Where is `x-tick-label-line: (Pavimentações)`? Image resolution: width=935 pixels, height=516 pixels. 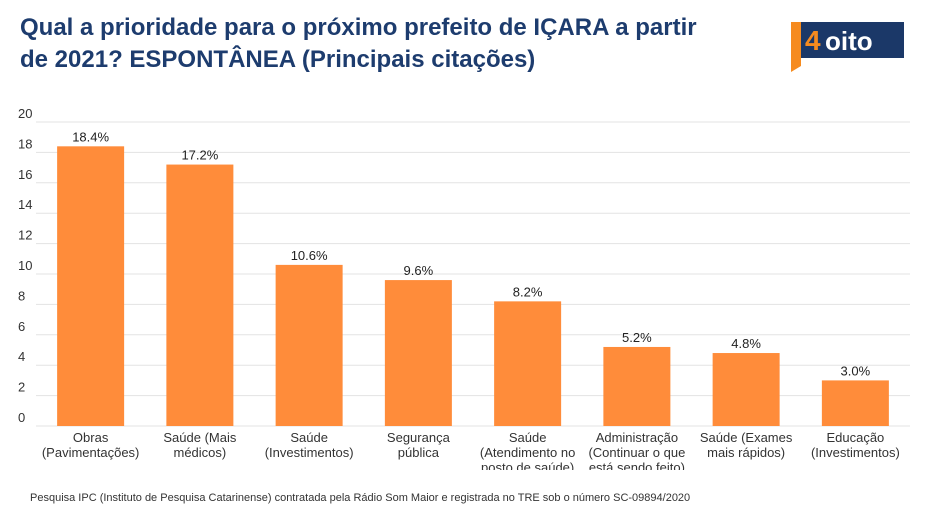 x-tick-label-line: (Pavimentações) is located at coordinates (91, 452).